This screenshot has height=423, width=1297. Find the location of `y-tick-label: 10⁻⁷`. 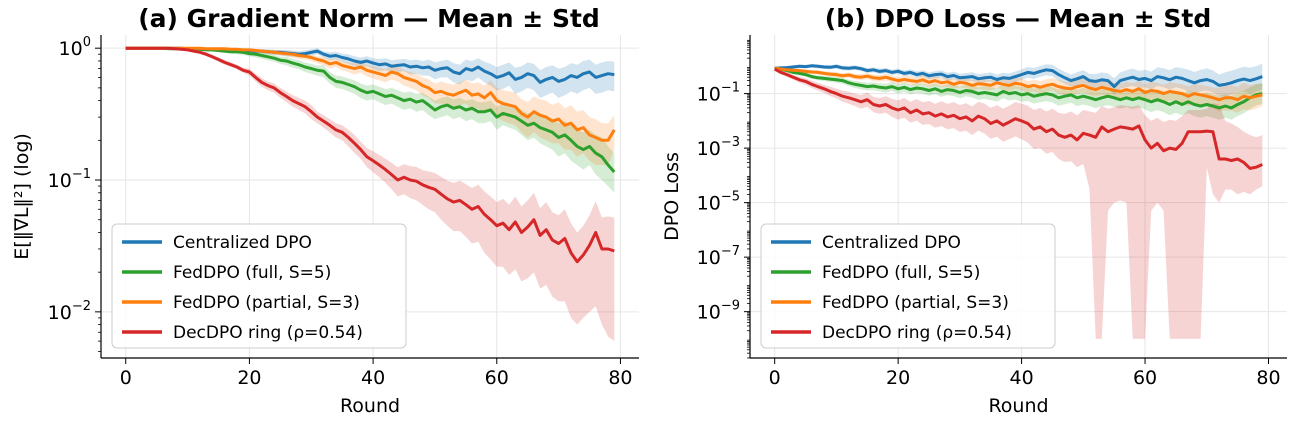

y-tick-label: 10⁻⁷ is located at coordinates (718, 256).